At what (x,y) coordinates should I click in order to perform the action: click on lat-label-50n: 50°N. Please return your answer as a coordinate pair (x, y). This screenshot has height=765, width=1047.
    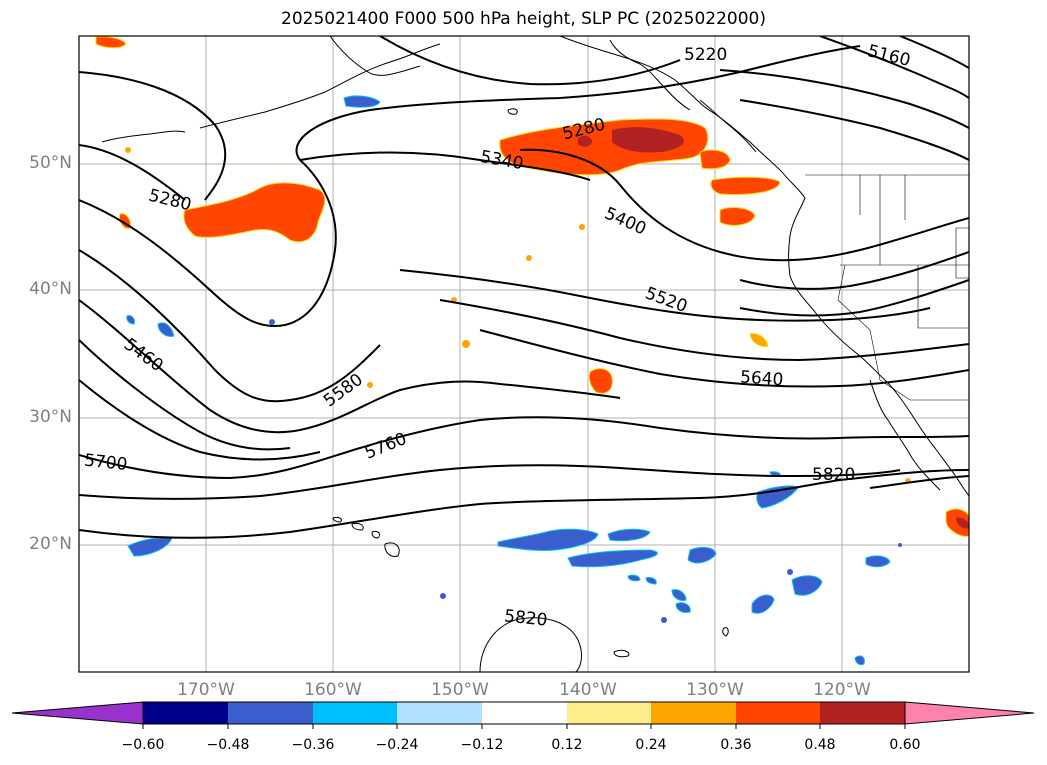
    Looking at the image, I should click on (50, 163).